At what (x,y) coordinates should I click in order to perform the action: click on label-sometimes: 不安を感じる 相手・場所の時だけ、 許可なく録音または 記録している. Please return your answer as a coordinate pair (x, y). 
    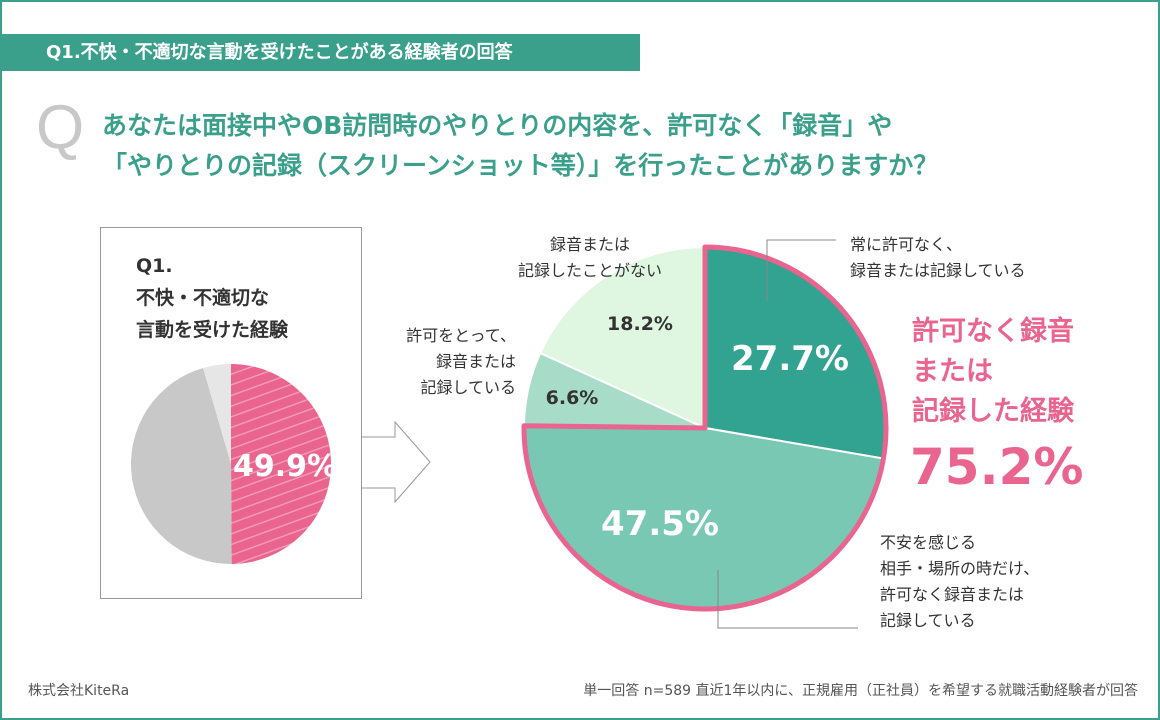
    Looking at the image, I should click on (959, 582).